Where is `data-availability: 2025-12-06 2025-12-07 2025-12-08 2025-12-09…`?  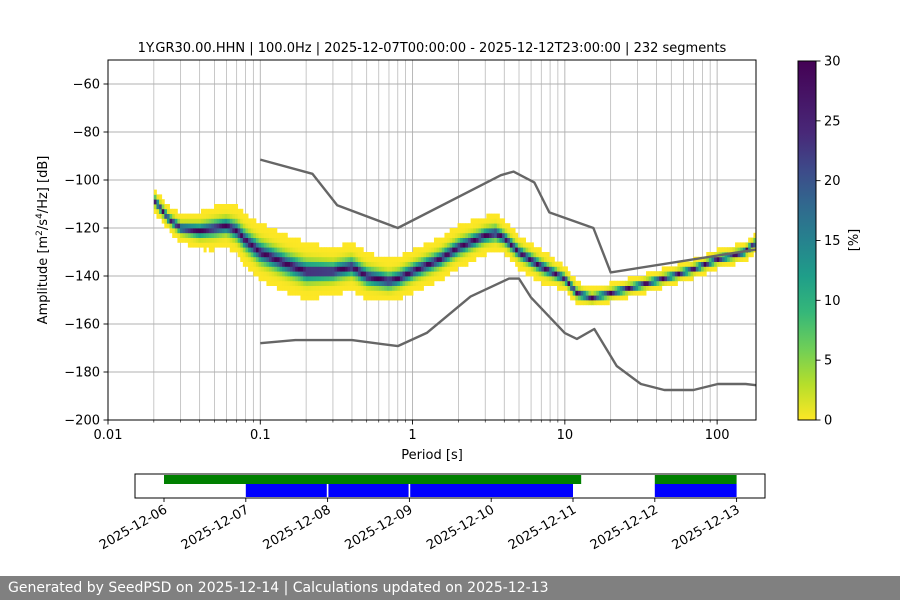
data-availability: 2025-12-06 2025-12-07 2025-12-08 2025-12-09… is located at coordinates (431, 513).